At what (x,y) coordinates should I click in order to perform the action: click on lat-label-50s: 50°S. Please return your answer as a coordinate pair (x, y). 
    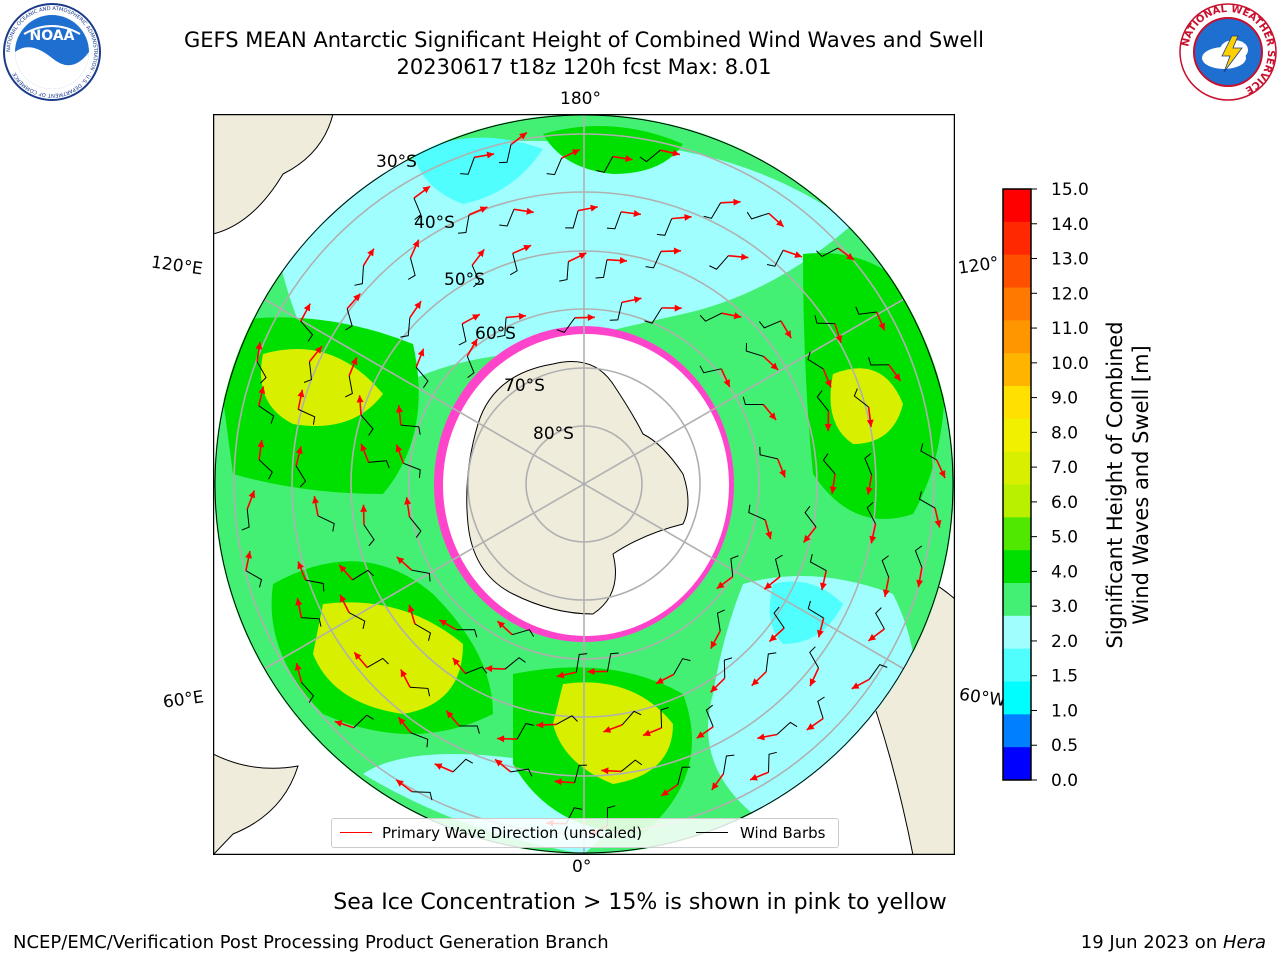
    Looking at the image, I should click on (464, 280).